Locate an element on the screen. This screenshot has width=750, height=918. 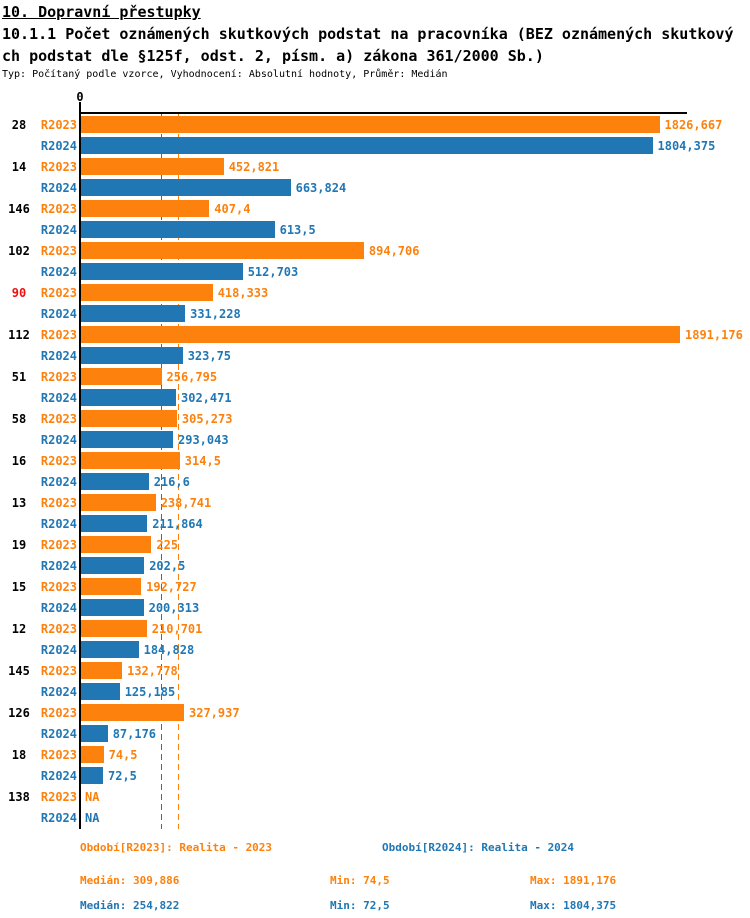
value-label-r2024-13: 211,864 is located at coordinates (177, 524).